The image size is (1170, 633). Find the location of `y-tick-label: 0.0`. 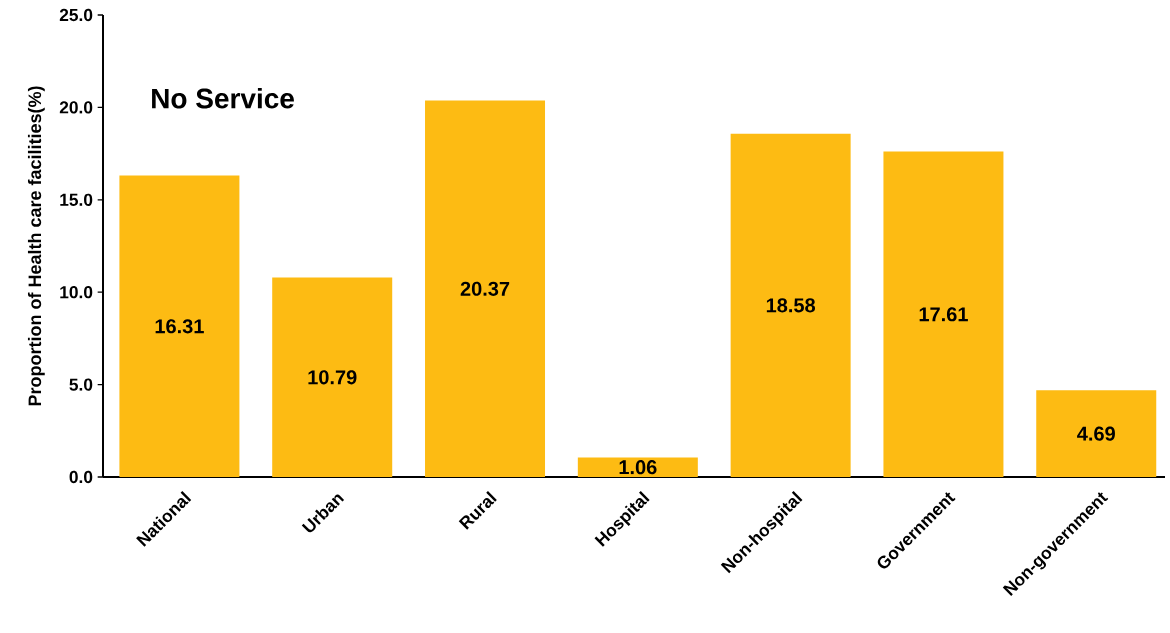

y-tick-label: 0.0 is located at coordinates (81, 477).